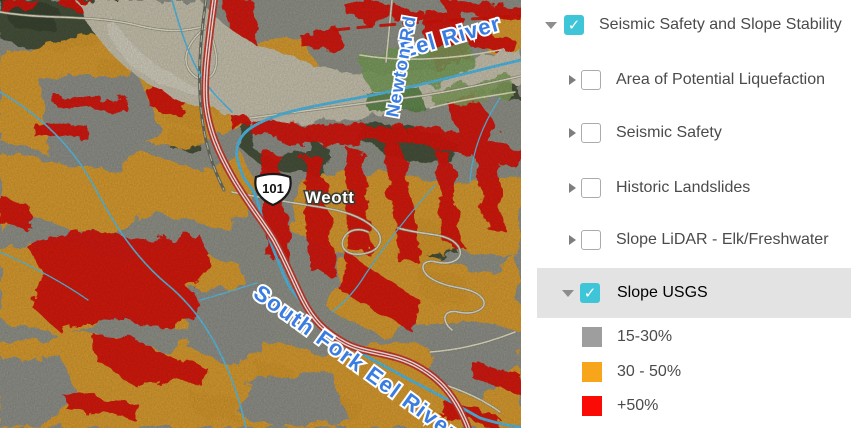 Image resolution: width=851 pixels, height=428 pixels. I want to click on checkbox-slope-lidar, so click(591, 240).